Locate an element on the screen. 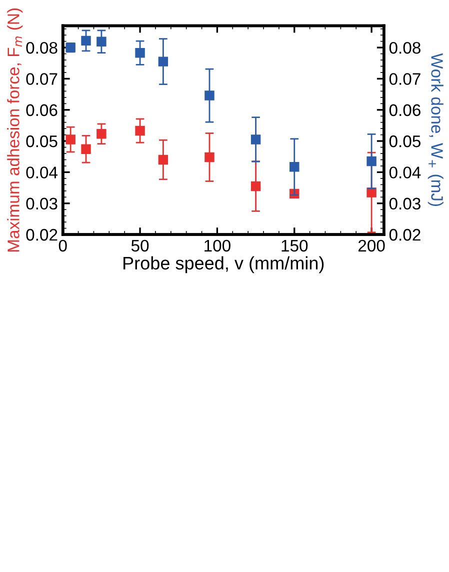 The height and width of the screenshot is (572, 449). x-tick-label: 0 is located at coordinates (62, 246).